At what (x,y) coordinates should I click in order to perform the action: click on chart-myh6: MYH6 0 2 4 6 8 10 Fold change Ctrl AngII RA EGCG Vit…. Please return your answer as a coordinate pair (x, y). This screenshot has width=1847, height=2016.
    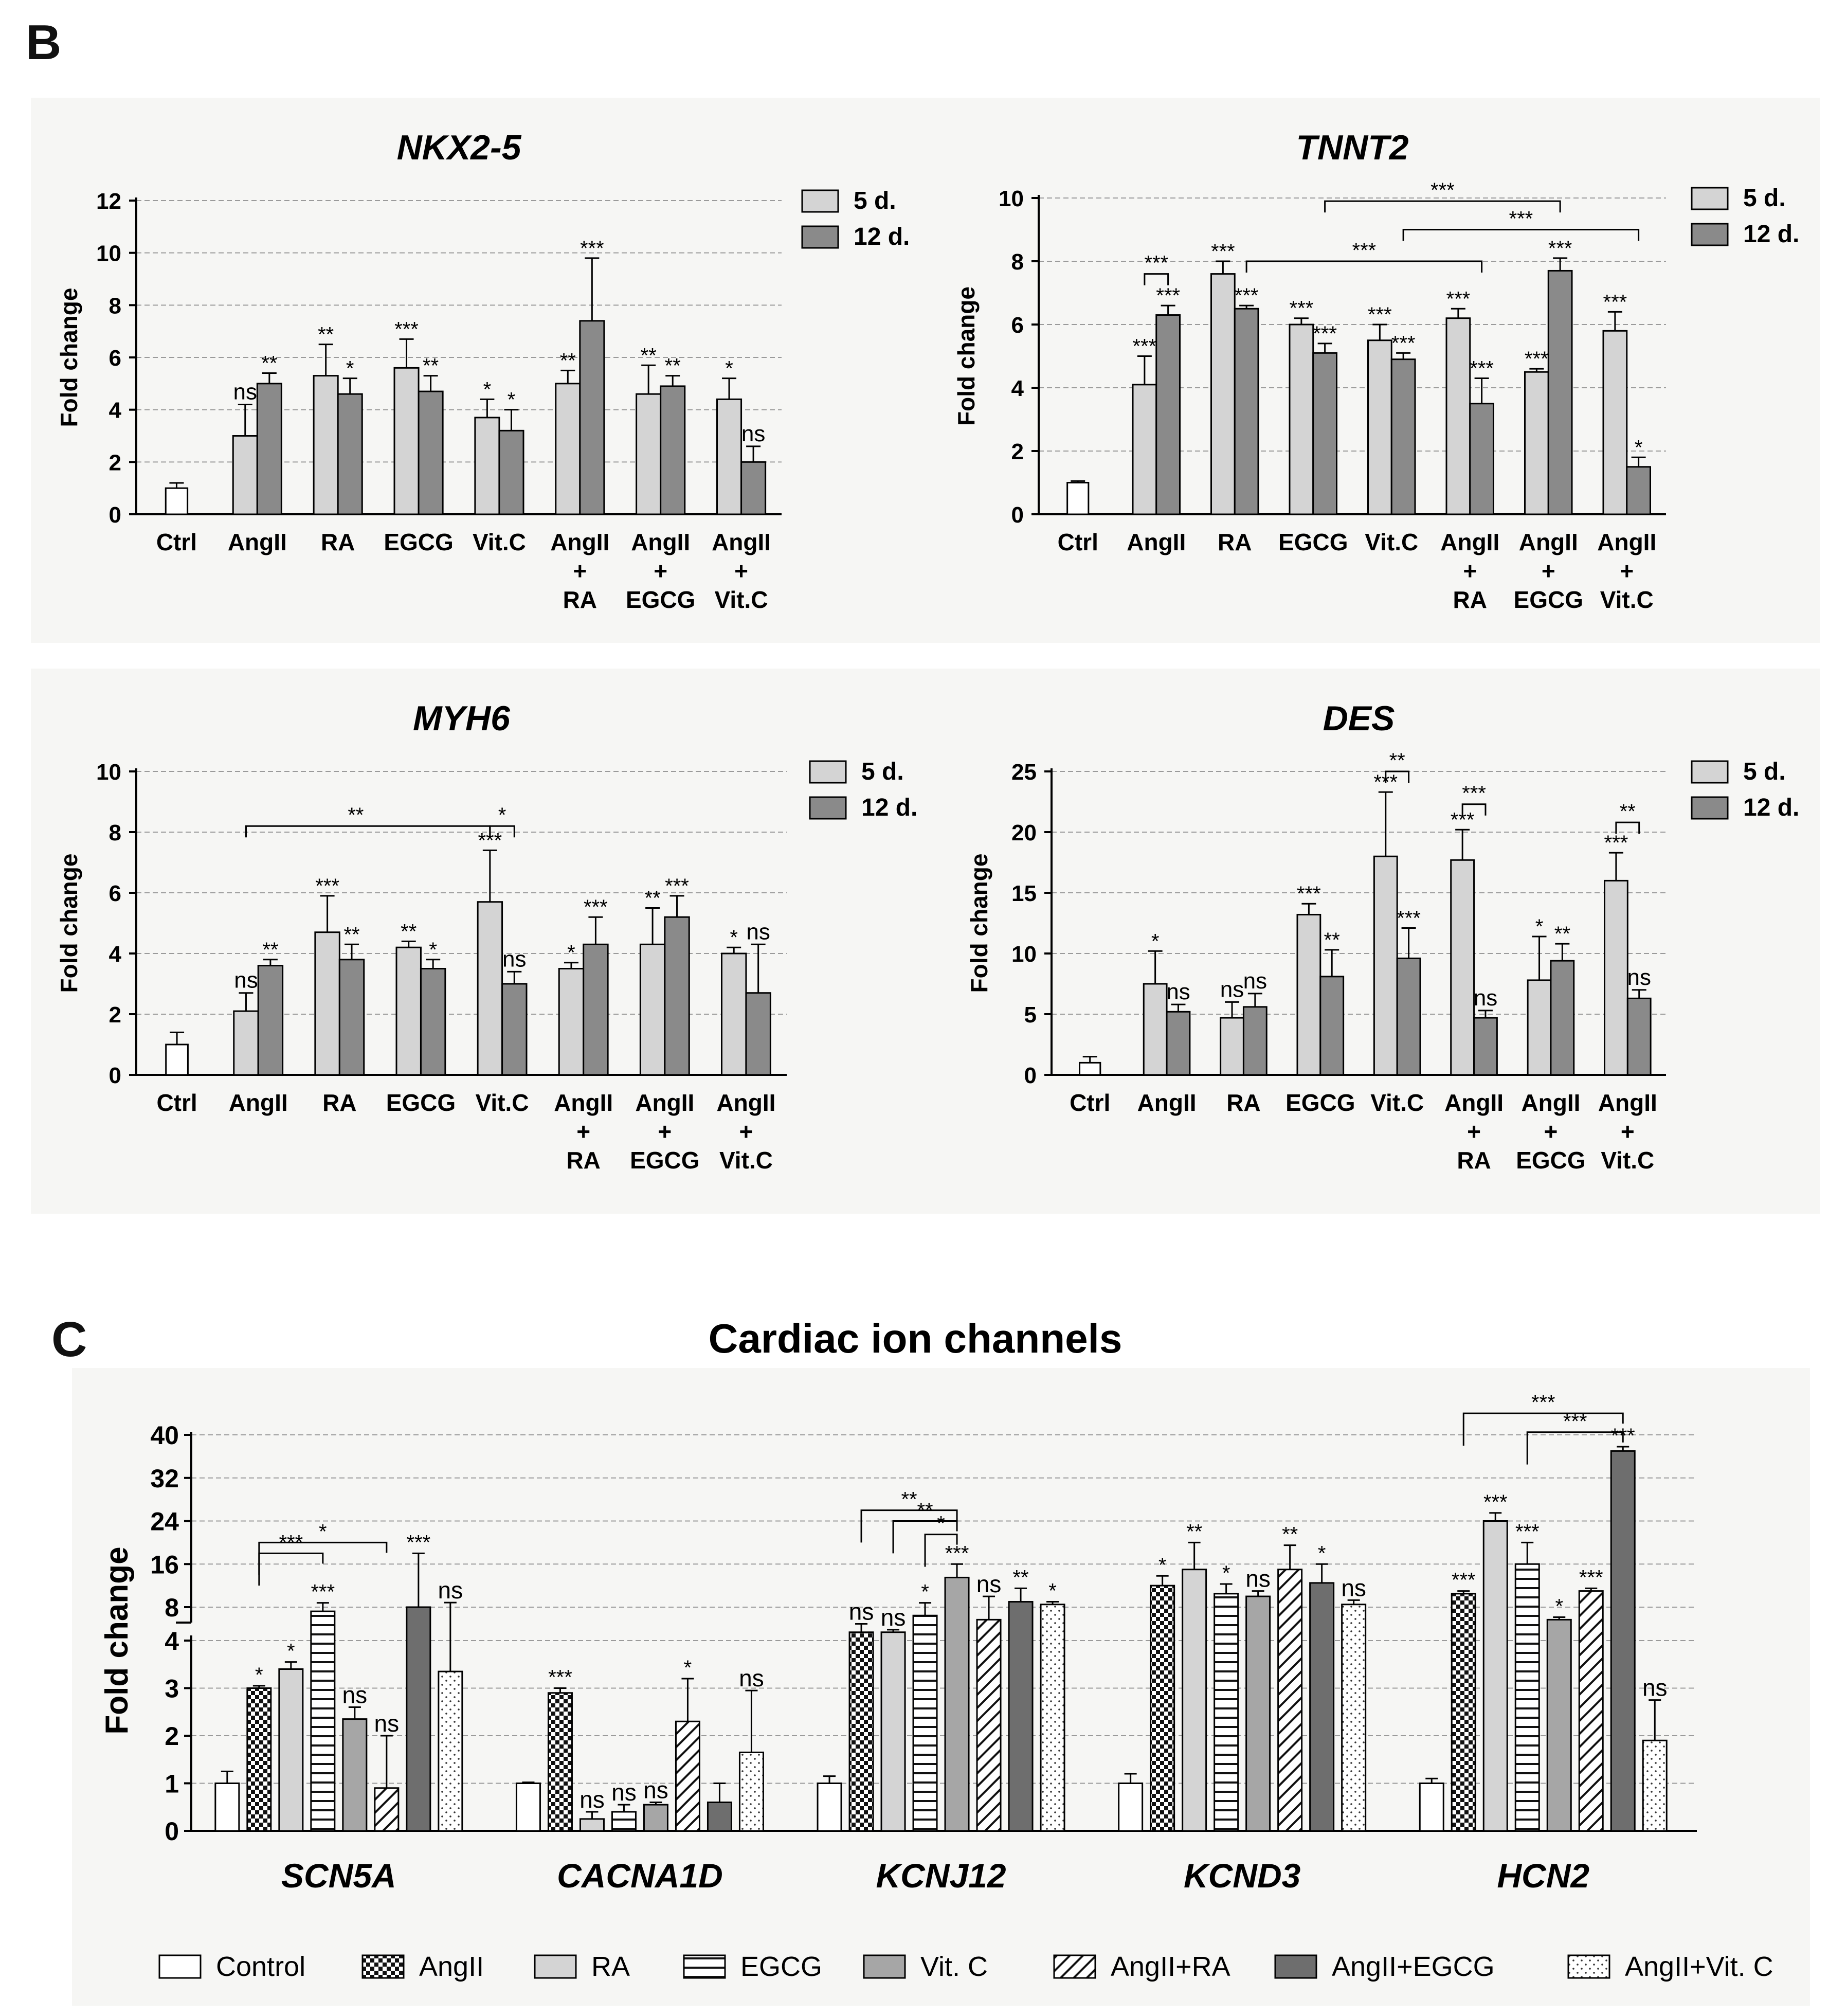
    Looking at the image, I should click on (486, 936).